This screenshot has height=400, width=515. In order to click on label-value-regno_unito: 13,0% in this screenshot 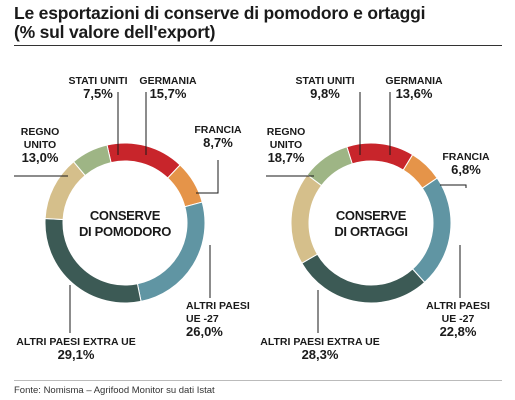, I will do `click(40, 157)`.